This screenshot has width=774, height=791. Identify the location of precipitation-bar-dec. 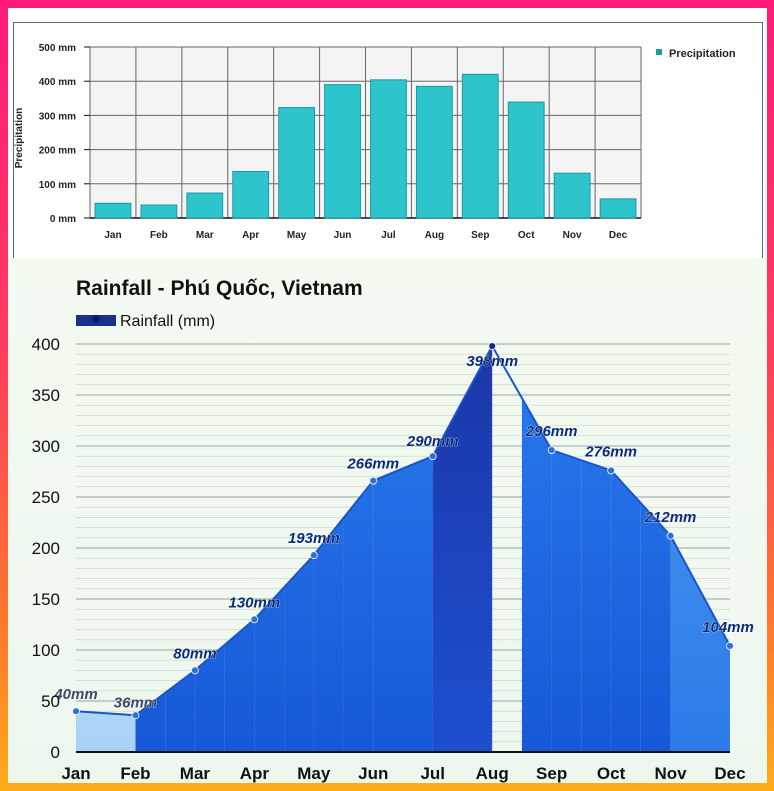
(618, 208).